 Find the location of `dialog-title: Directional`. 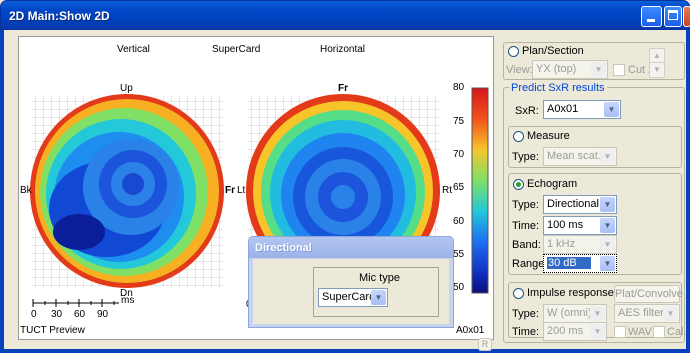

dialog-title: Directional is located at coordinates (351, 247).